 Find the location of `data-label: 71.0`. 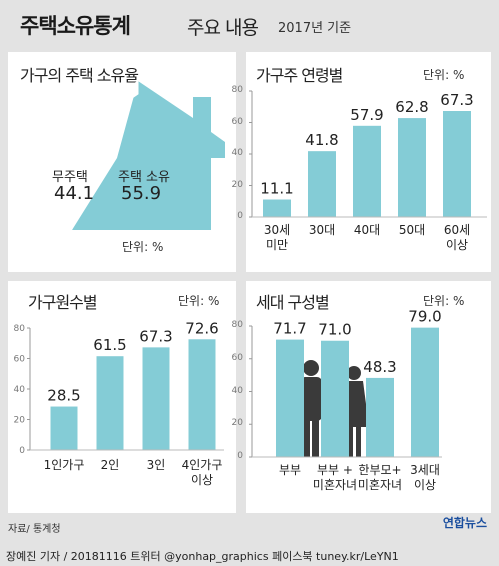

data-label: 71.0 is located at coordinates (334, 330).